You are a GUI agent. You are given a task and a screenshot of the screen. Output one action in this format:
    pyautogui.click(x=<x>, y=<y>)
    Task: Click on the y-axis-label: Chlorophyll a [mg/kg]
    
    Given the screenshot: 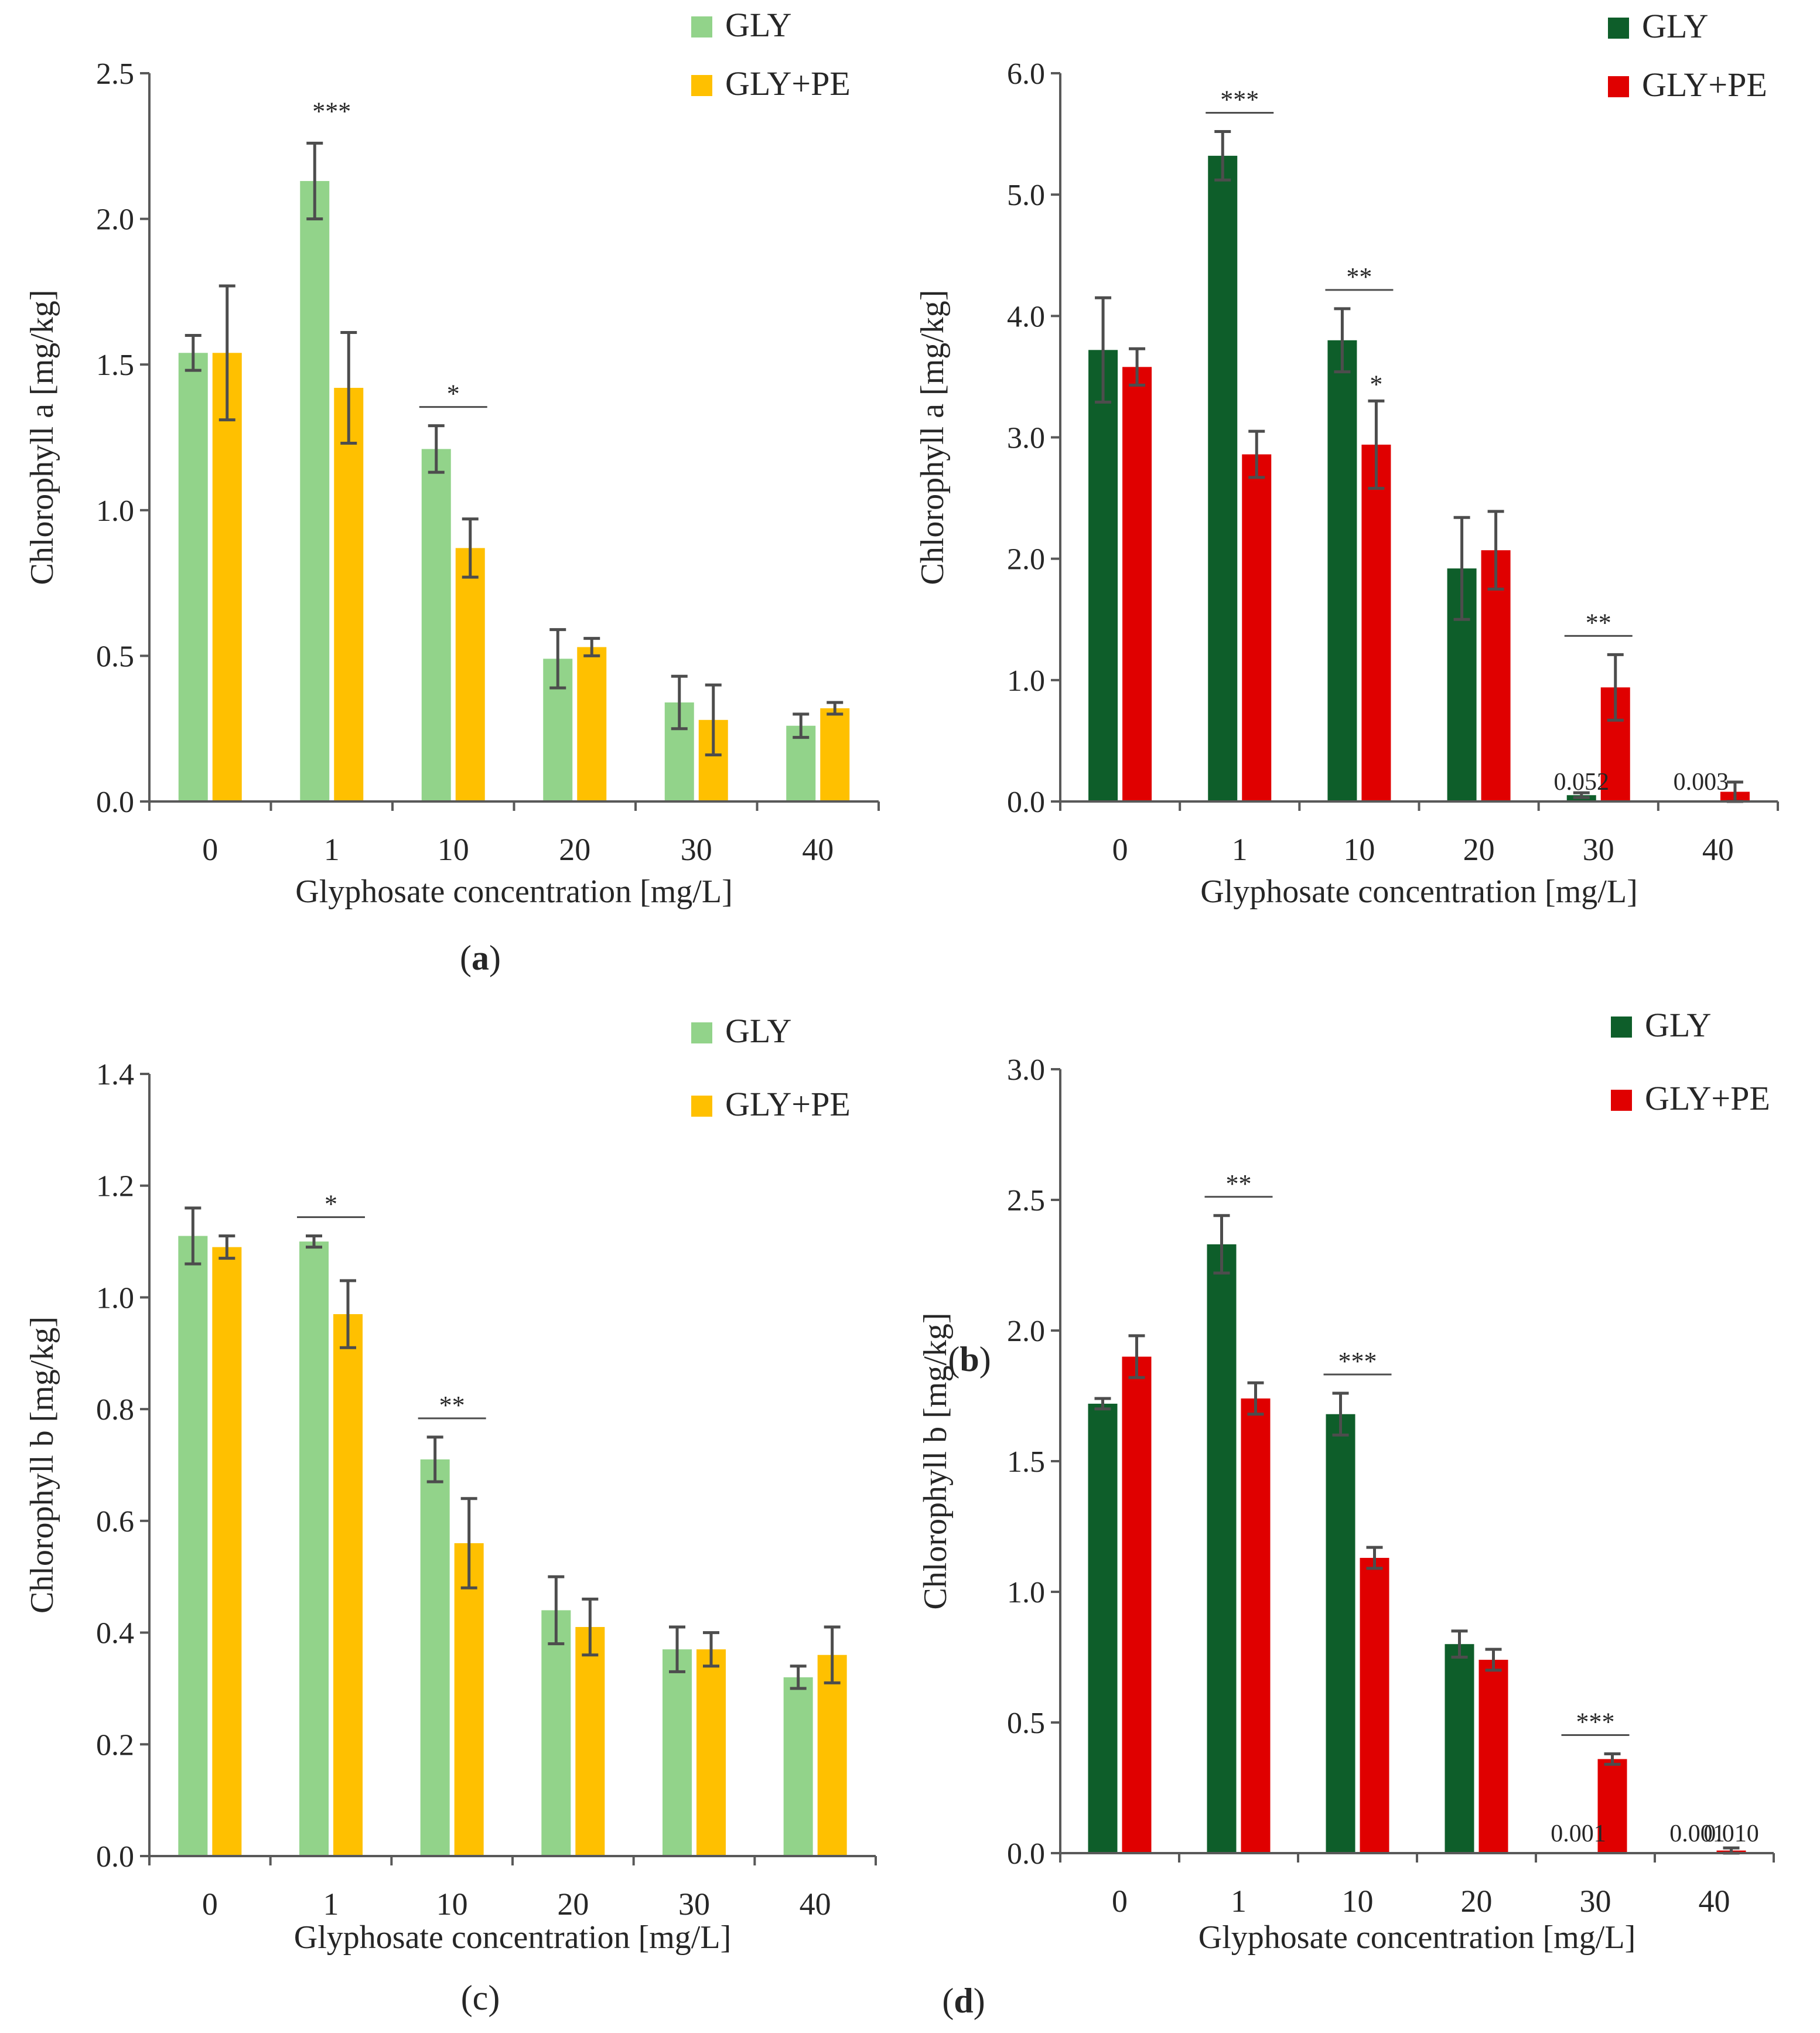 What is the action you would take?
    pyautogui.click(x=42, y=437)
    